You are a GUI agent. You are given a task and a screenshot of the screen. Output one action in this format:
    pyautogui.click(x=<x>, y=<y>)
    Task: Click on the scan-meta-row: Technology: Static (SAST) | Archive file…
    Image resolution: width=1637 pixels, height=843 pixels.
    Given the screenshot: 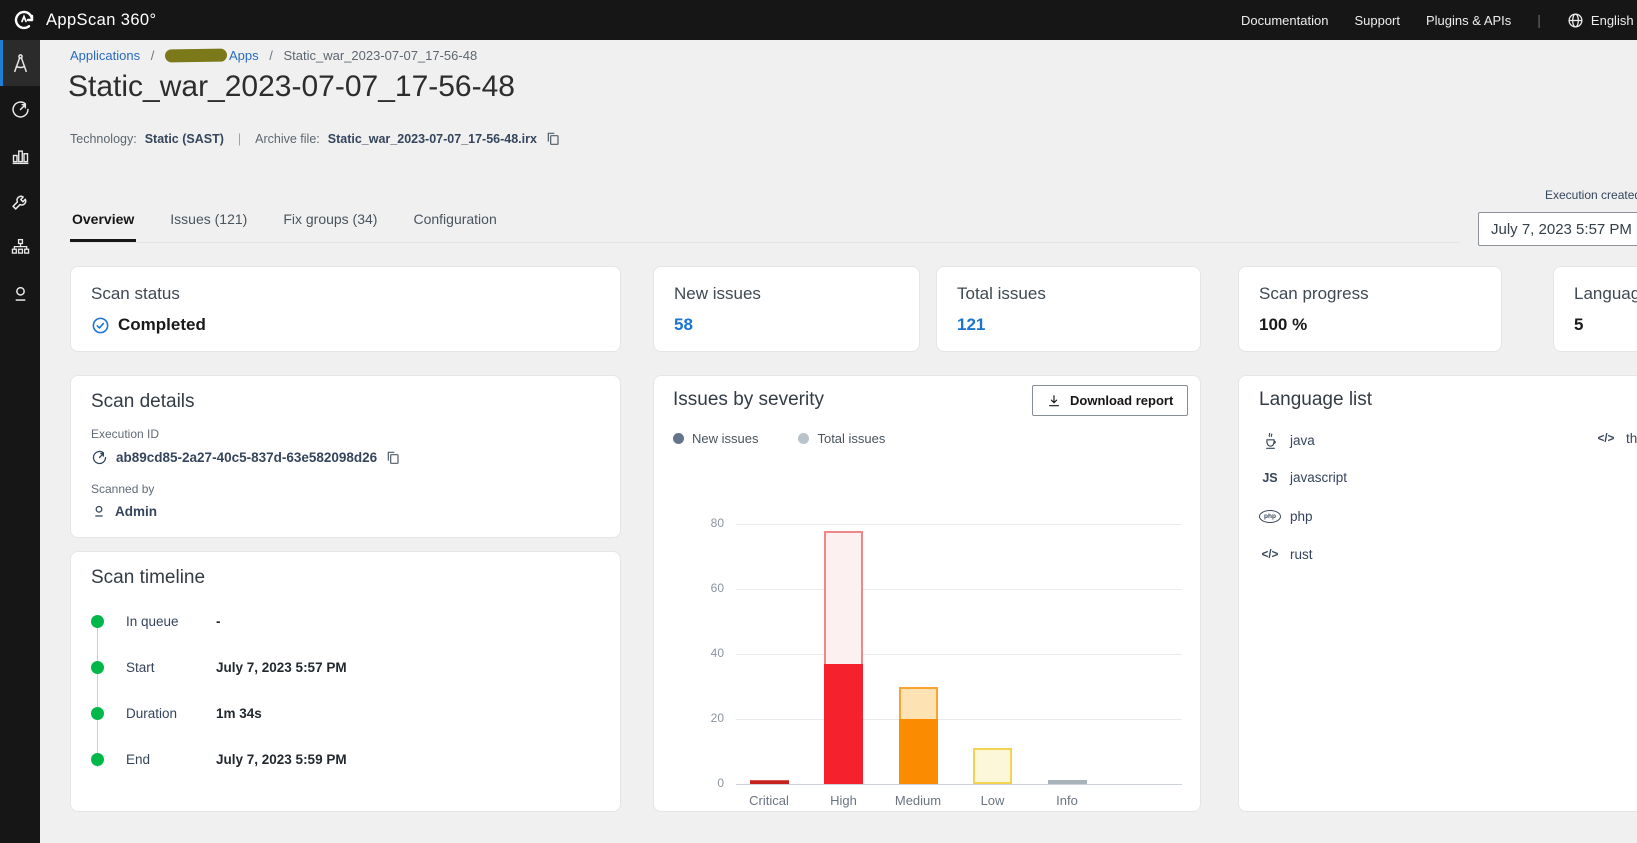 What is the action you would take?
    pyautogui.click(x=315, y=139)
    